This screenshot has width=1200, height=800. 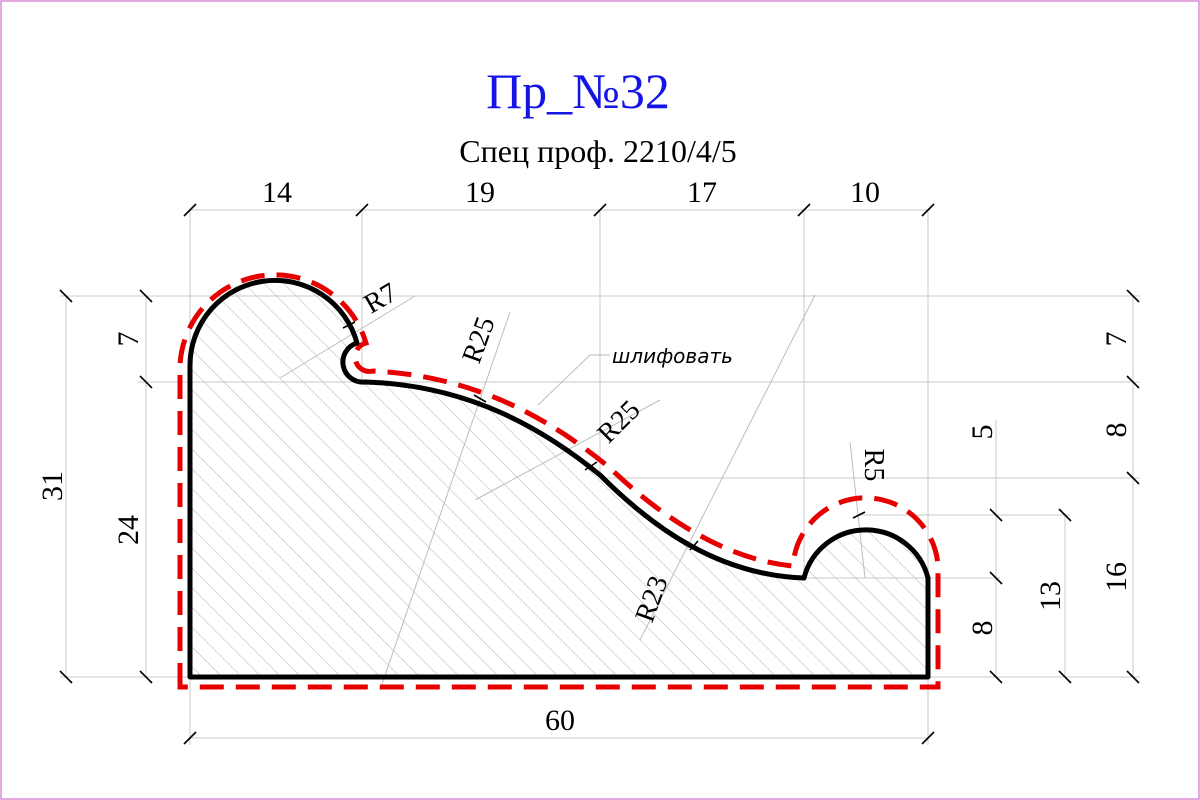 What do you see at coordinates (873, 465) in the screenshot?
I see `radius-label-r5: R5` at bounding box center [873, 465].